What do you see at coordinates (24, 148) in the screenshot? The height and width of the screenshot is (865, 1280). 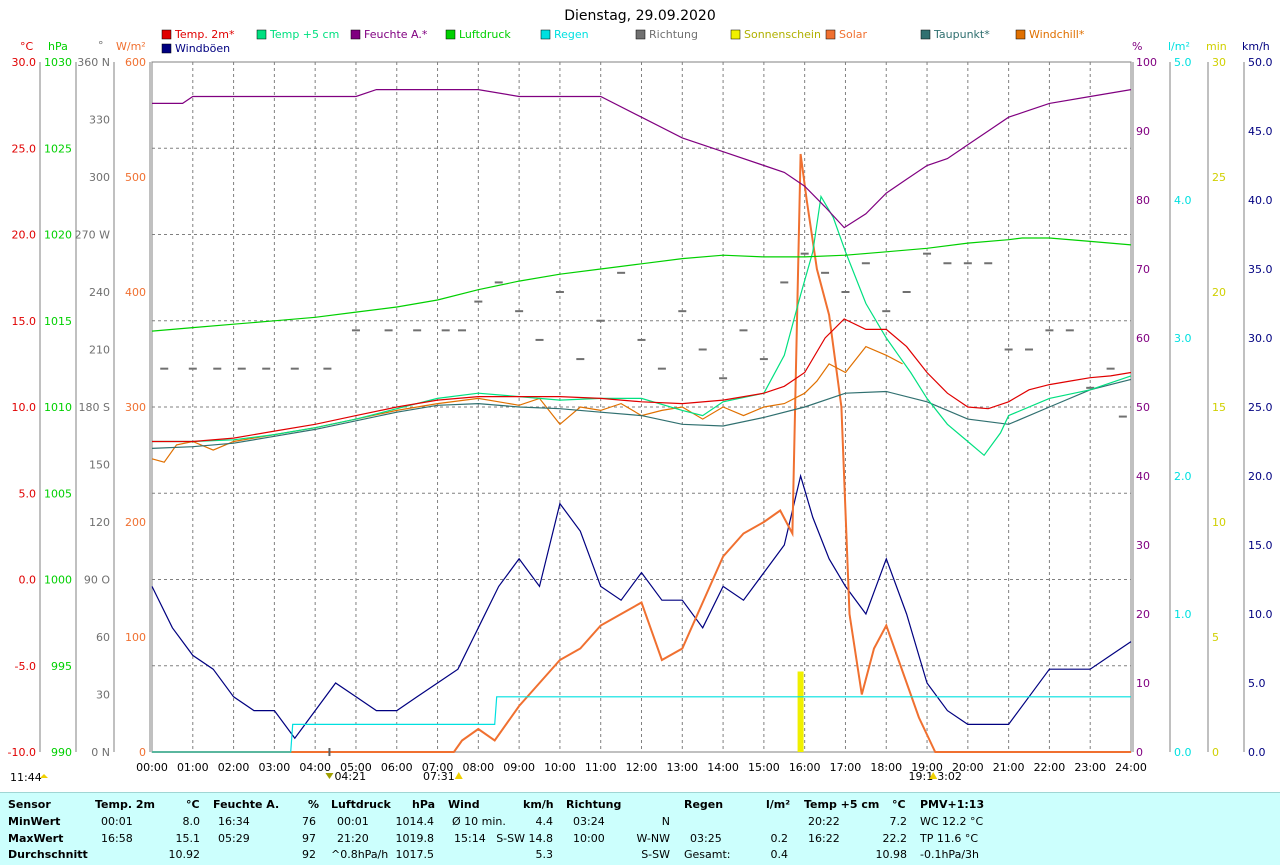 I see `axis-tick-temp-1: 25.0` at bounding box center [24, 148].